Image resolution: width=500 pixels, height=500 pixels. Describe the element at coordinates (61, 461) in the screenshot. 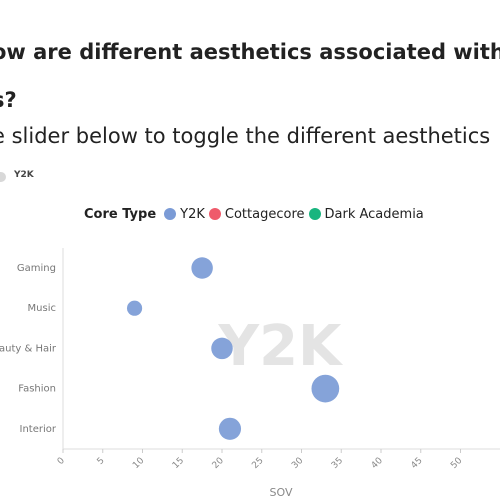

I see `x-tick-label: 0` at that location.